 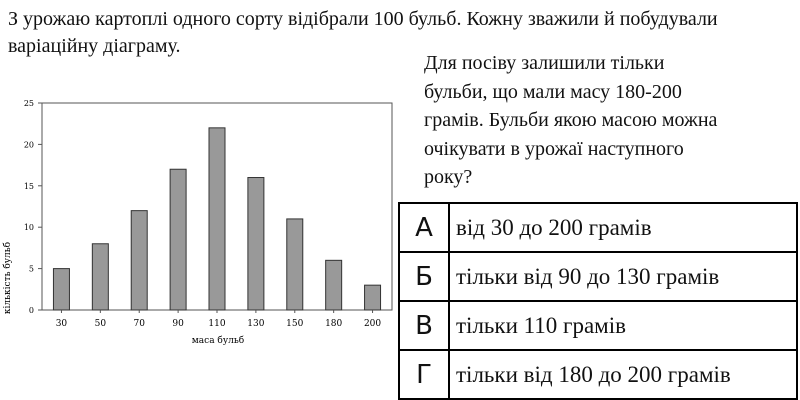 I want to click on answer-letter: В, so click(x=424, y=325).